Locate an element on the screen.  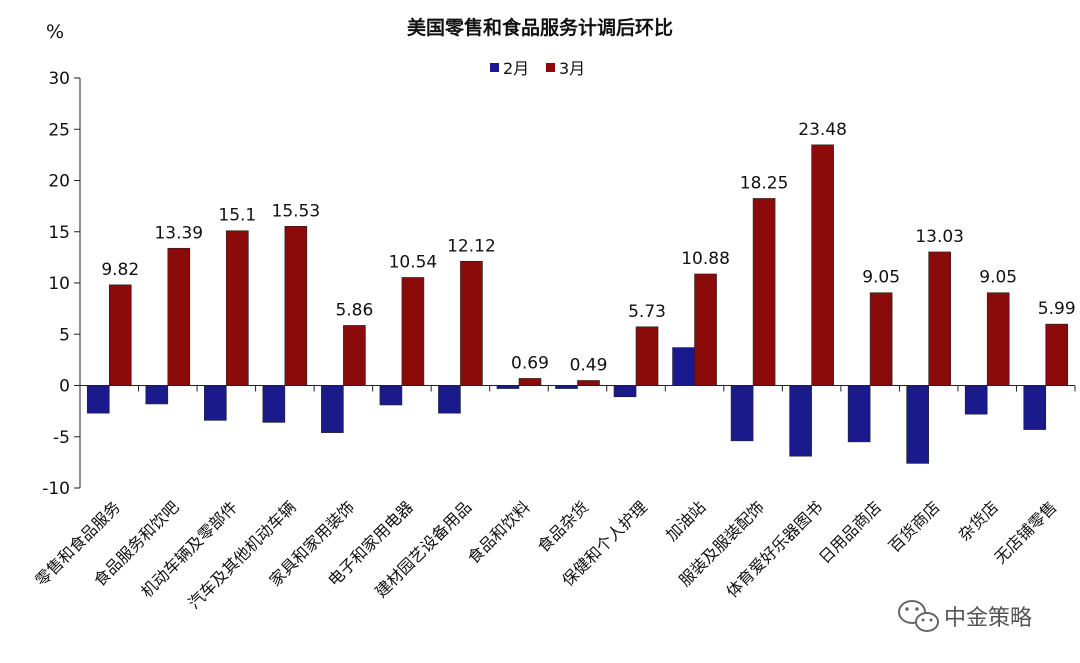
y-tick-label: -5 is located at coordinates (61, 438).